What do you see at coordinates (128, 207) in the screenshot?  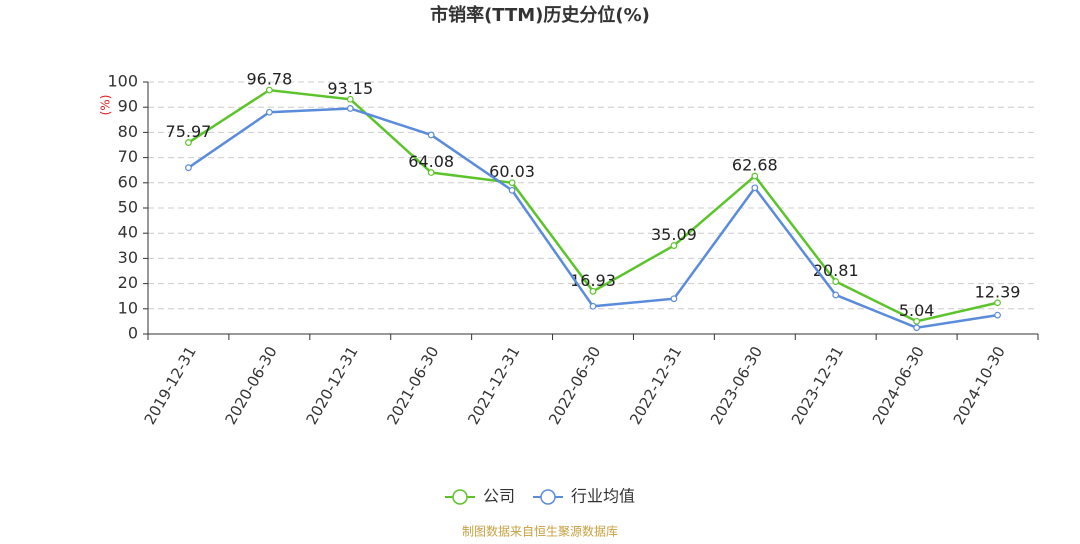 I see `y-tick-label: 50` at bounding box center [128, 207].